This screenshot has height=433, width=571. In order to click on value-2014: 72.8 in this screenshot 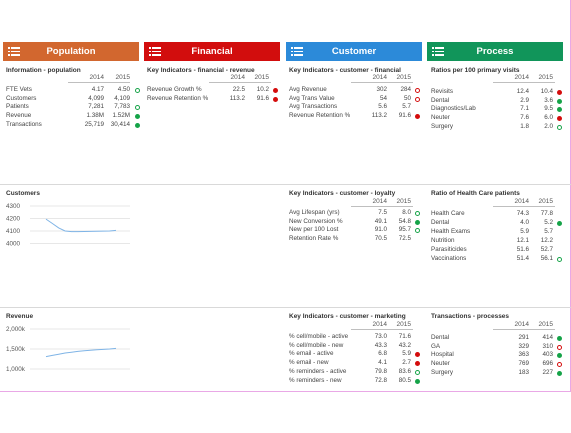, I will do `click(380, 380)`.